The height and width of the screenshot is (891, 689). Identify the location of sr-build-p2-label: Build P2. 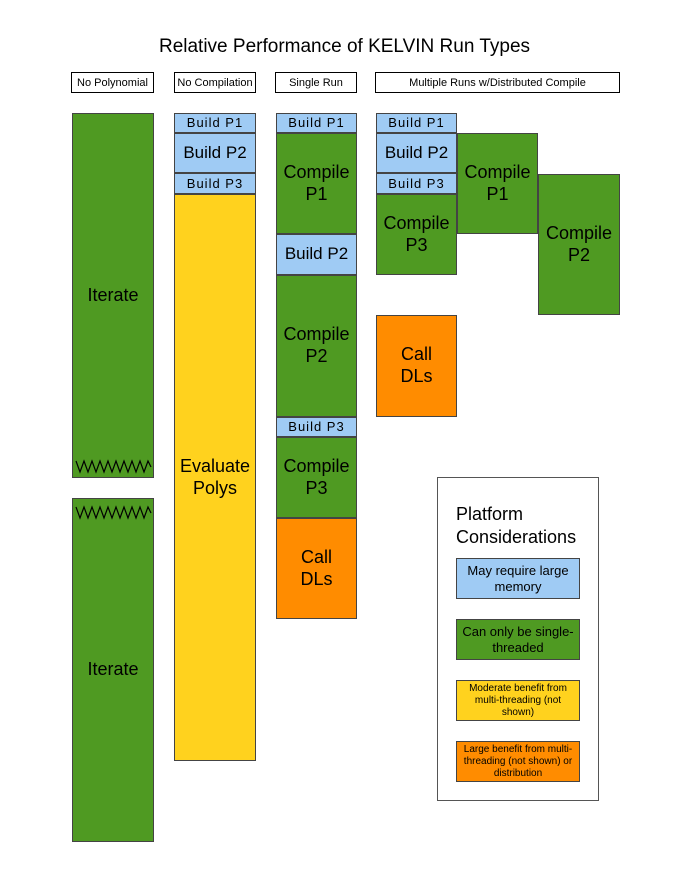
(316, 254).